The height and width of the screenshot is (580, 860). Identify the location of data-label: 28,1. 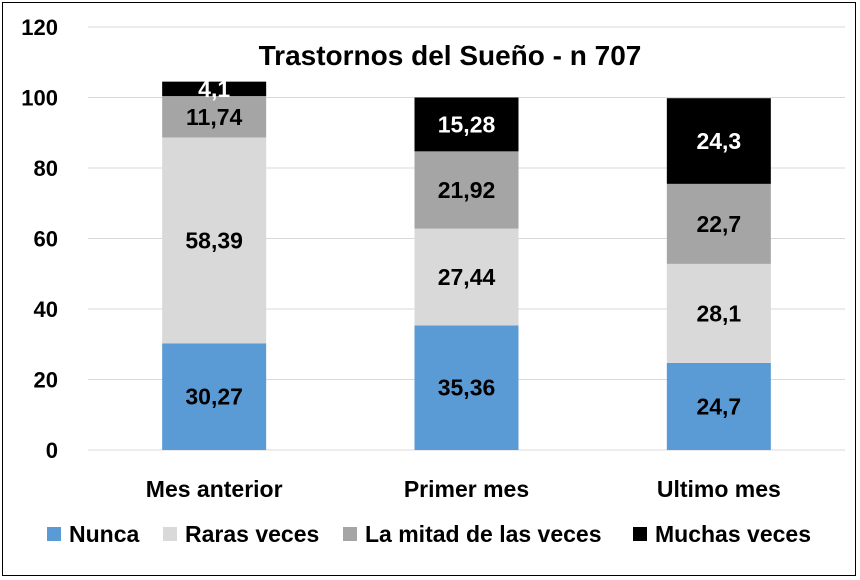
(718, 313).